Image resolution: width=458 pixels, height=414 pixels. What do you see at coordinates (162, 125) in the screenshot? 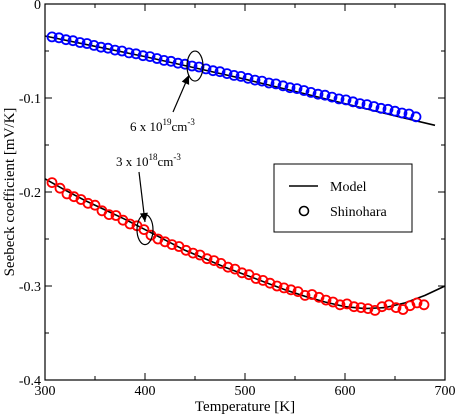
I see `annotation-label: 6 x 1019cm-3` at bounding box center [162, 125].